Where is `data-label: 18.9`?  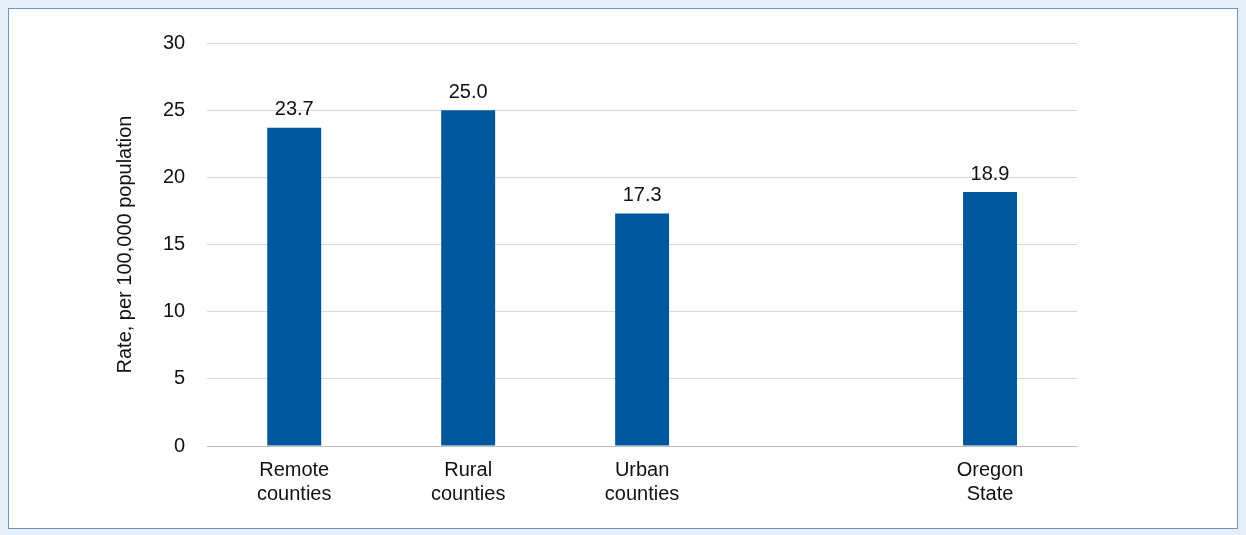 data-label: 18.9 is located at coordinates (990, 172).